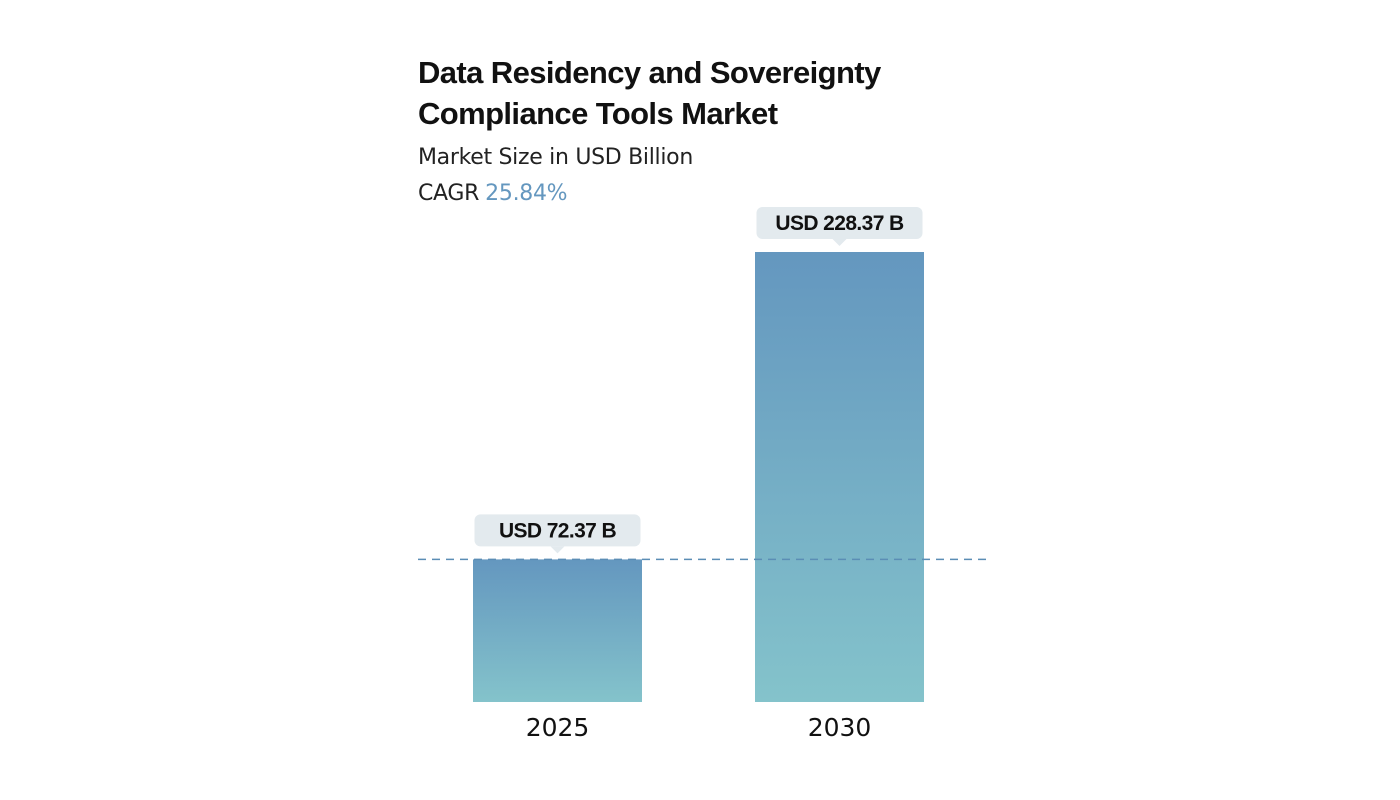 The image size is (1400, 800). I want to click on bar-2030, so click(839, 477).